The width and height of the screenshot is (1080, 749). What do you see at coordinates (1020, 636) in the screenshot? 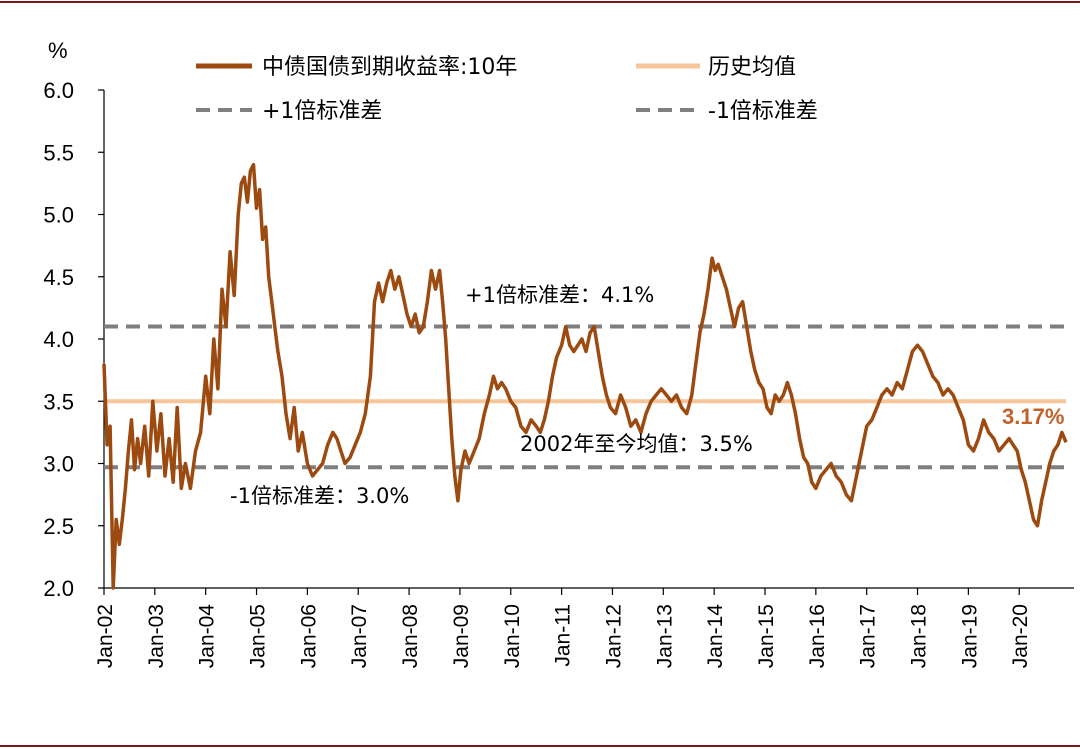
I see `x-tick-label: Jan-20` at bounding box center [1020, 636].